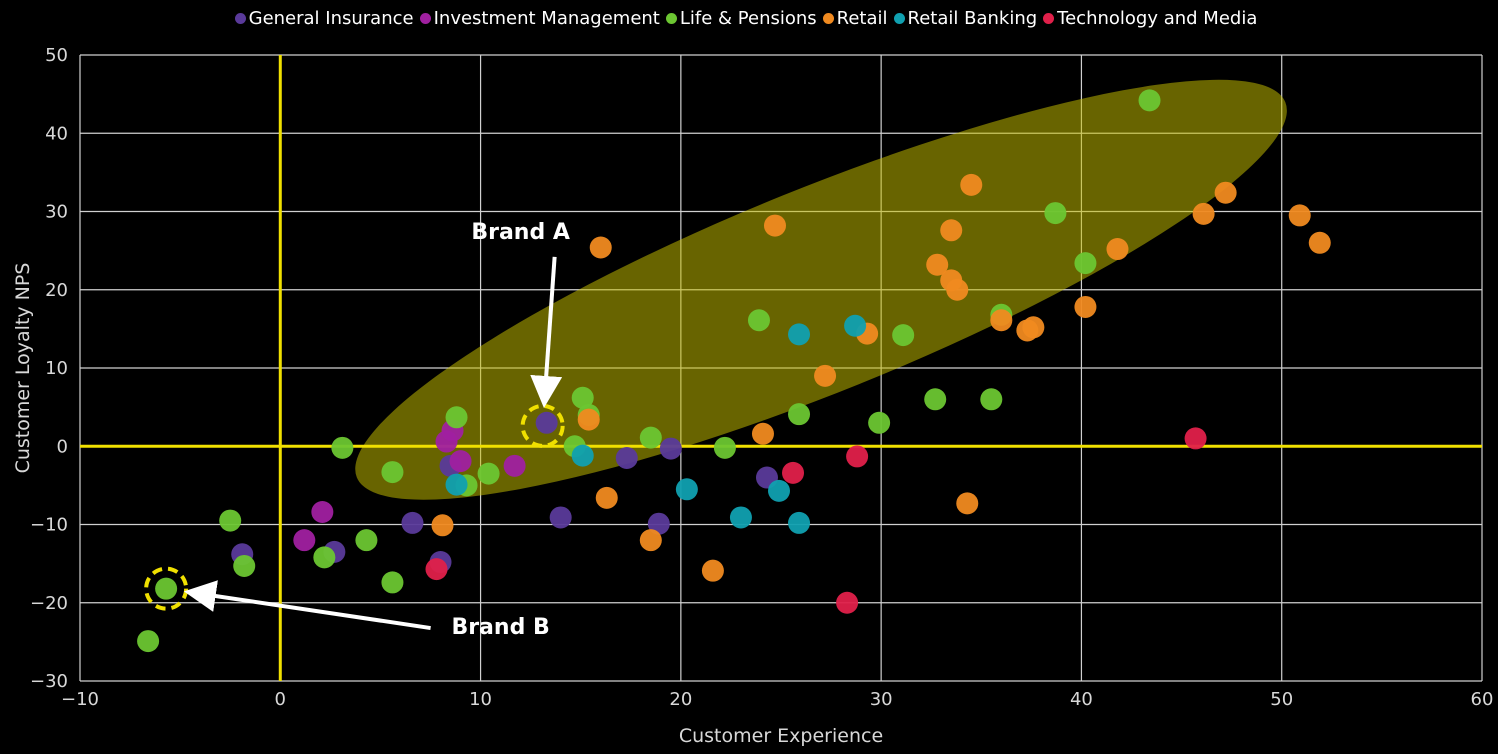 Image resolution: width=1498 pixels, height=754 pixels. Describe the element at coordinates (972, 18) in the screenshot. I see `legend-label: Retail Banking` at that location.